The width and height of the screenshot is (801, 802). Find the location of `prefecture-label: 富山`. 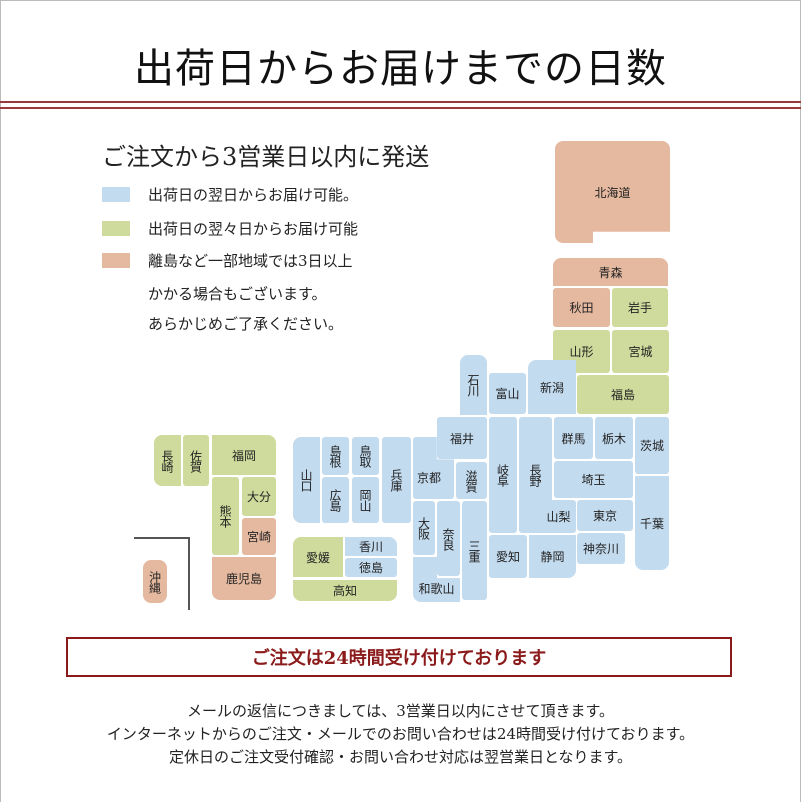

prefecture-label: 富山 is located at coordinates (507, 394).